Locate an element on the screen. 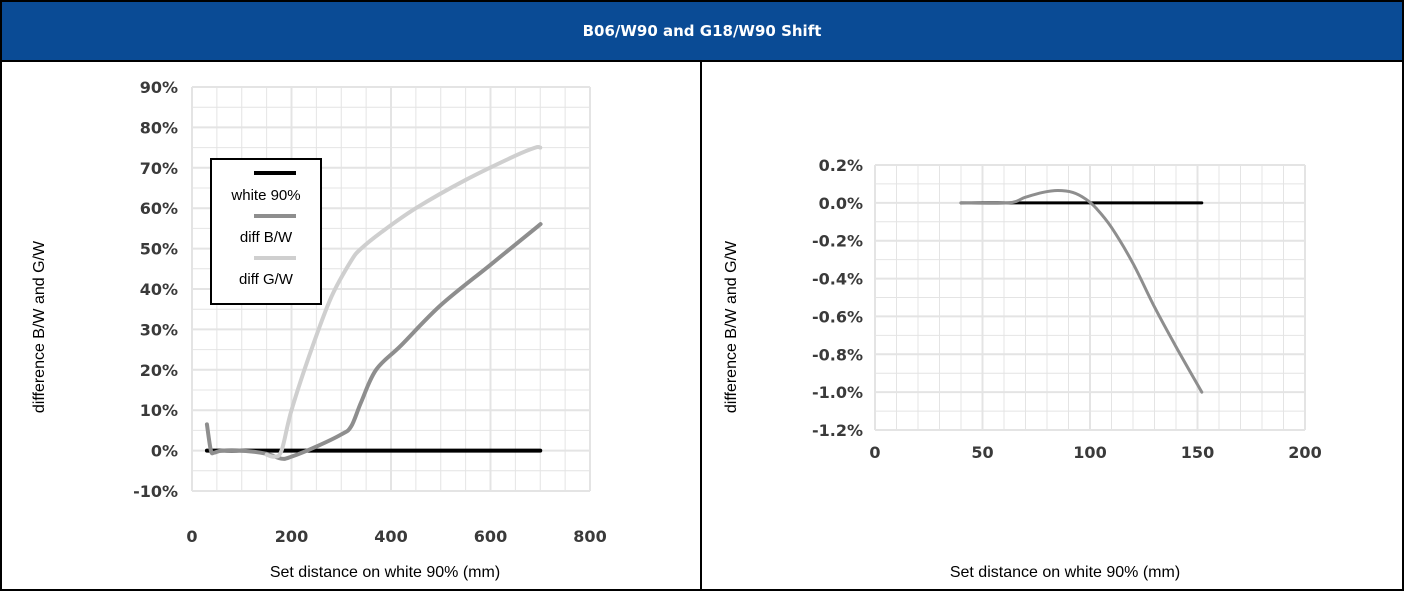 This screenshot has height=591, width=1404. y-tick-label: -10% is located at coordinates (155, 491).